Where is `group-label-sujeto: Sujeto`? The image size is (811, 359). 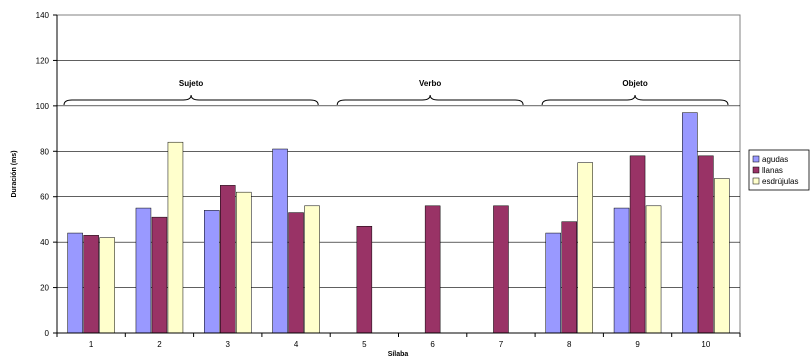 group-label-sujeto: Sujeto is located at coordinates (191, 83).